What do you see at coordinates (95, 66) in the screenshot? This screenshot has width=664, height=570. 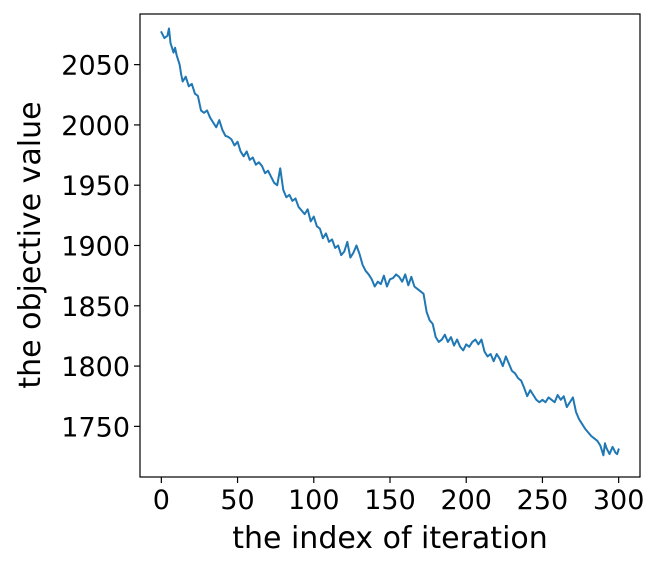 I see `y-tick-label: 2050` at bounding box center [95, 66].